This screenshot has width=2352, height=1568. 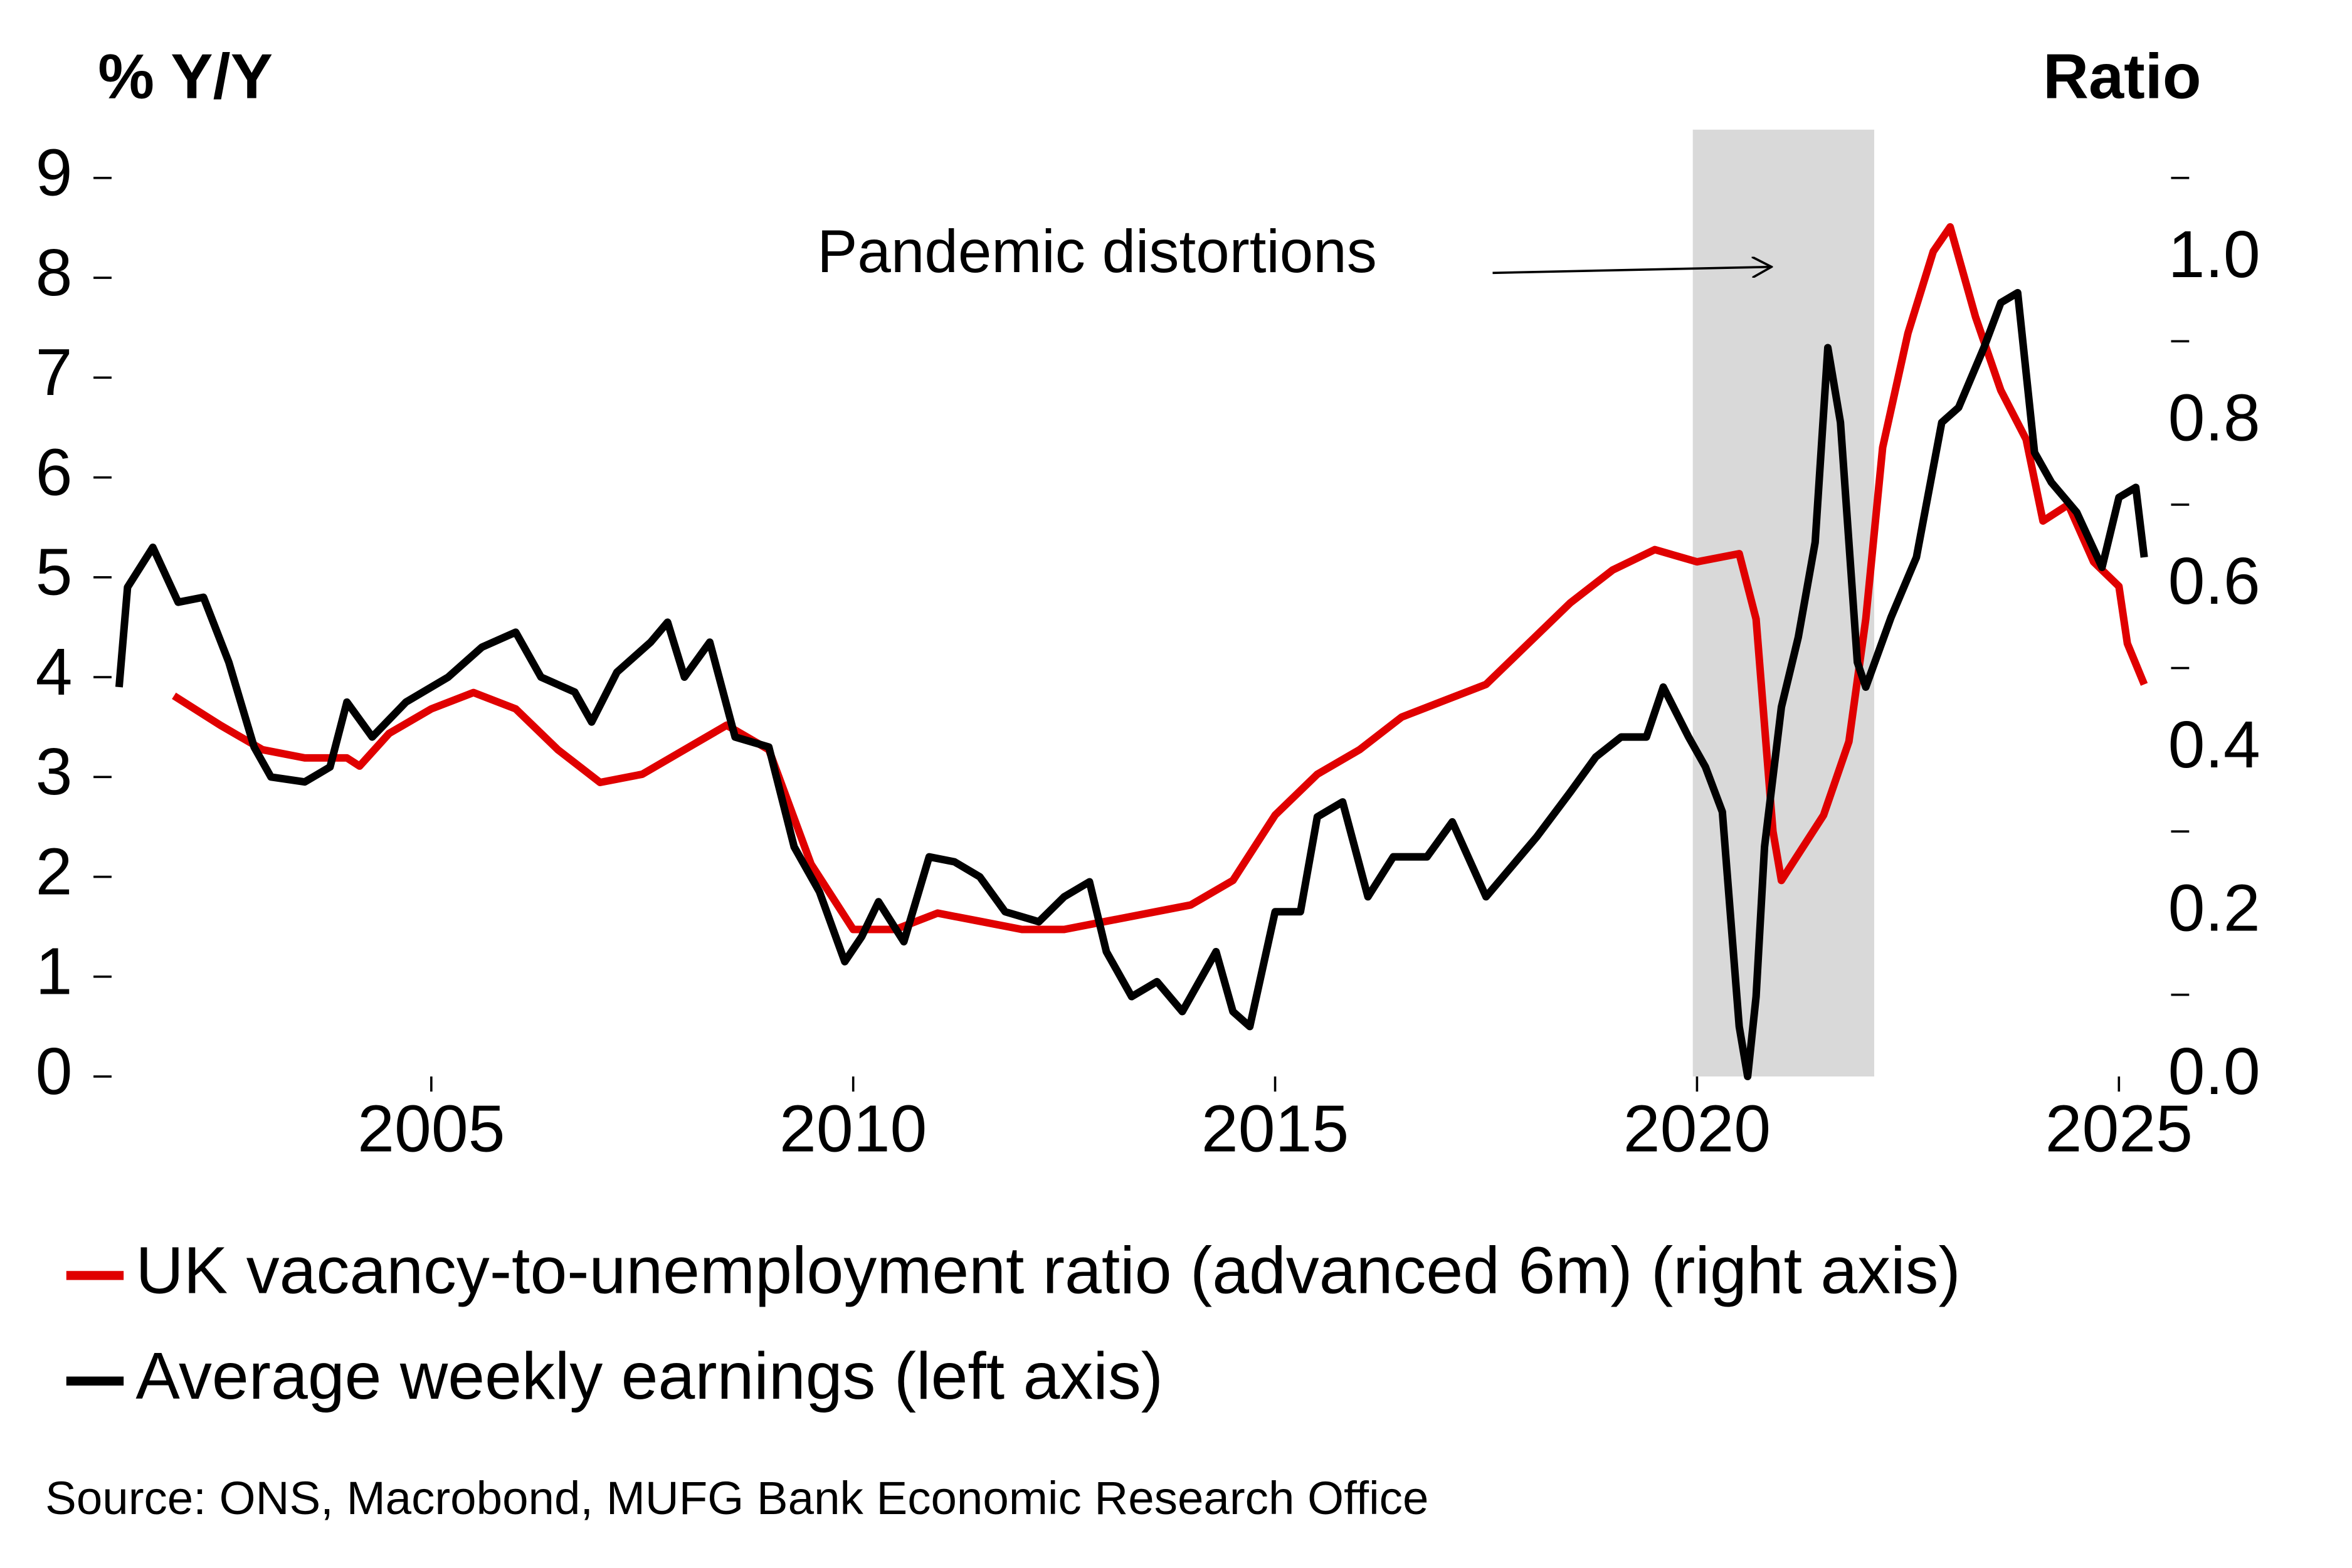 I want to click on y2-tick-label: 0.4, so click(x=2214, y=745).